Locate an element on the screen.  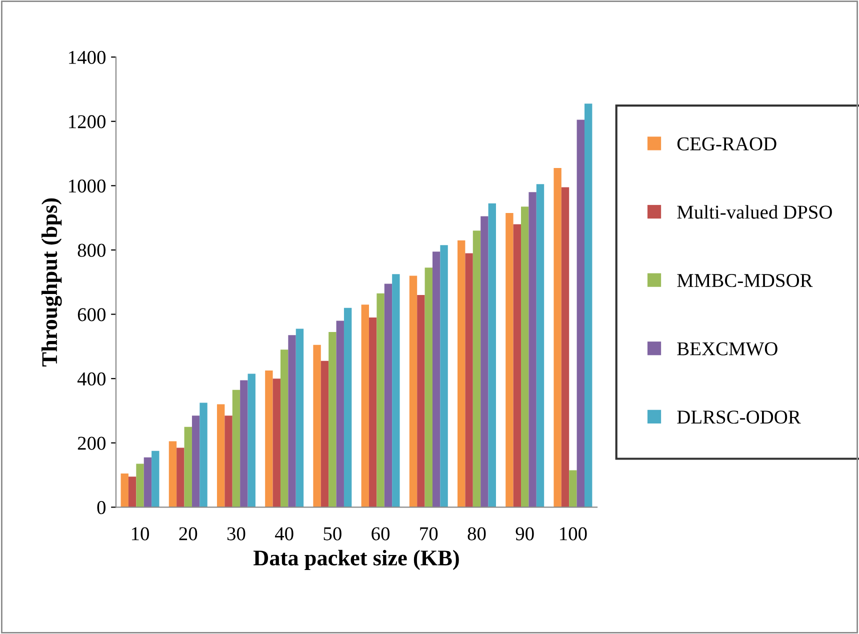
x-tick-label: 60 is located at coordinates (381, 533).